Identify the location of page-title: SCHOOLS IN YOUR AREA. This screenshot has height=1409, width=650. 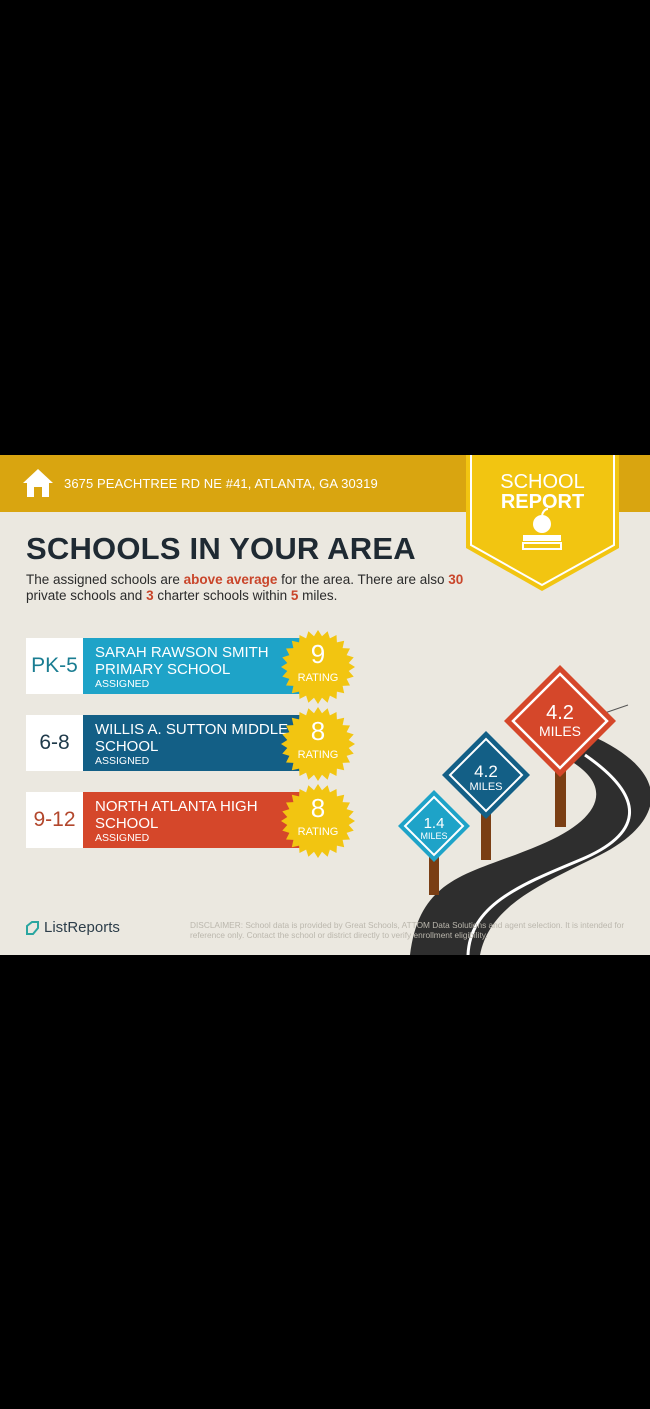
(221, 548).